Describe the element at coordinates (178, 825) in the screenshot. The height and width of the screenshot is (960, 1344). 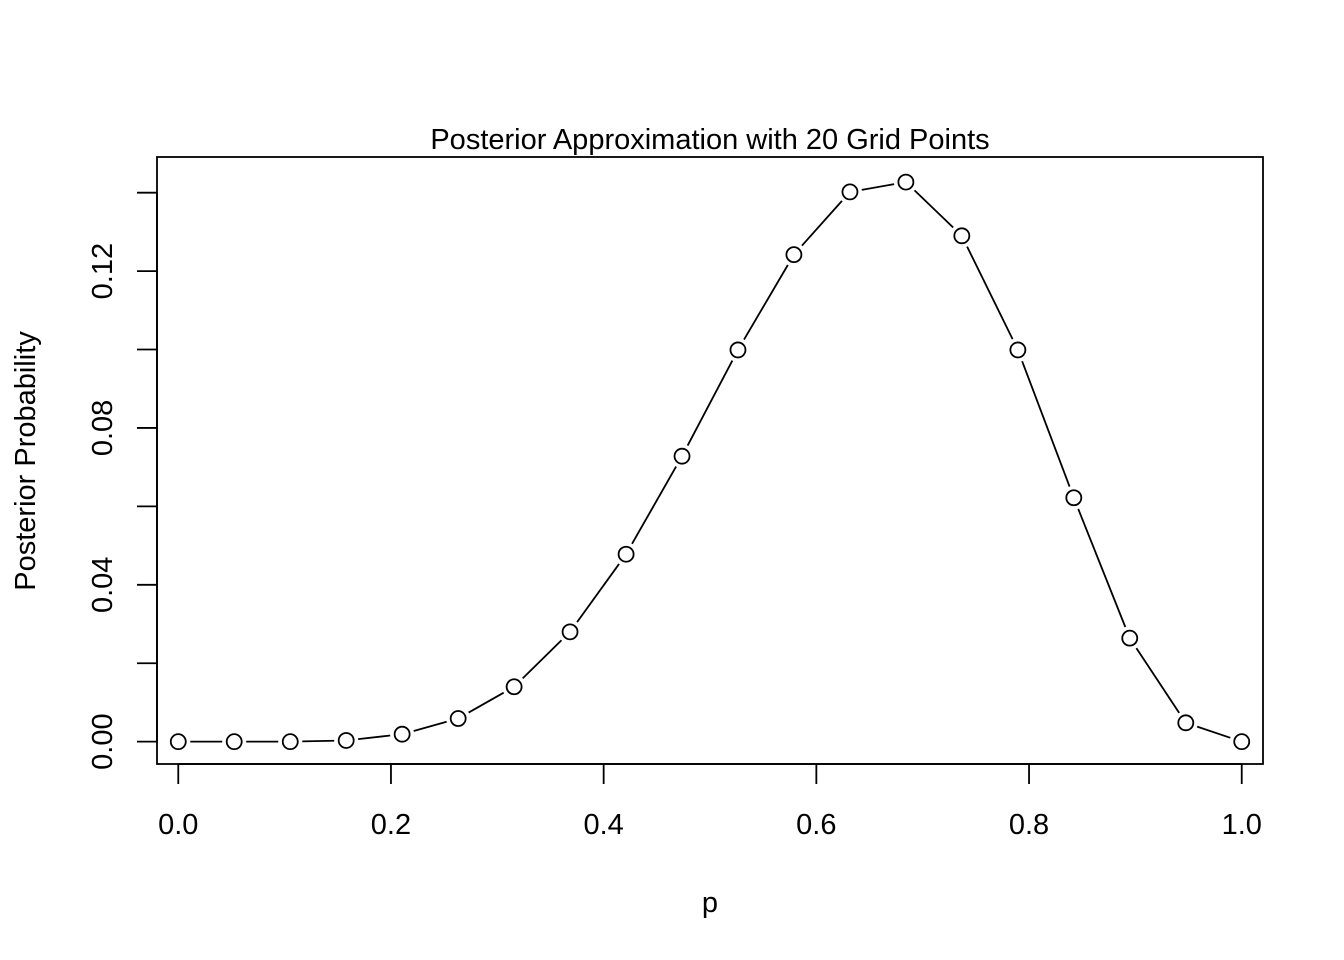
I see `x-tick-label: 0.0` at that location.